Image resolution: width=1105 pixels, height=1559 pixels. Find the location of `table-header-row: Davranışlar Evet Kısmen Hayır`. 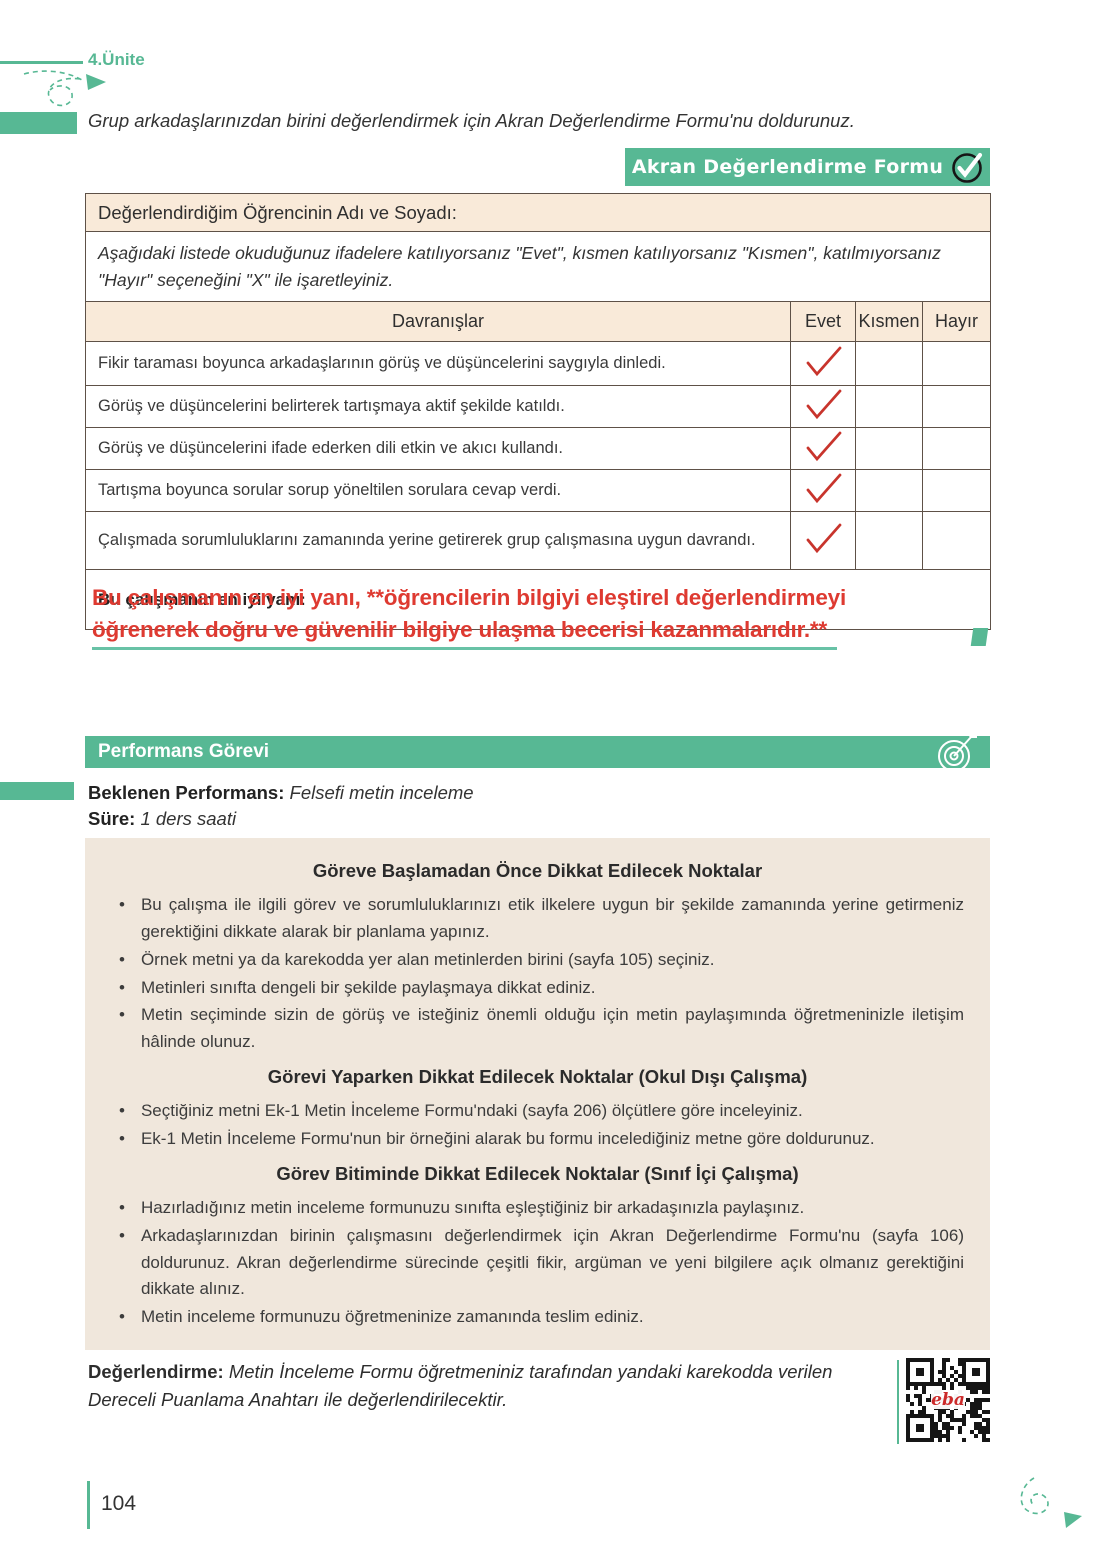

table-header-row: Davranışlar Evet Kısmen Hayır is located at coordinates (538, 321).